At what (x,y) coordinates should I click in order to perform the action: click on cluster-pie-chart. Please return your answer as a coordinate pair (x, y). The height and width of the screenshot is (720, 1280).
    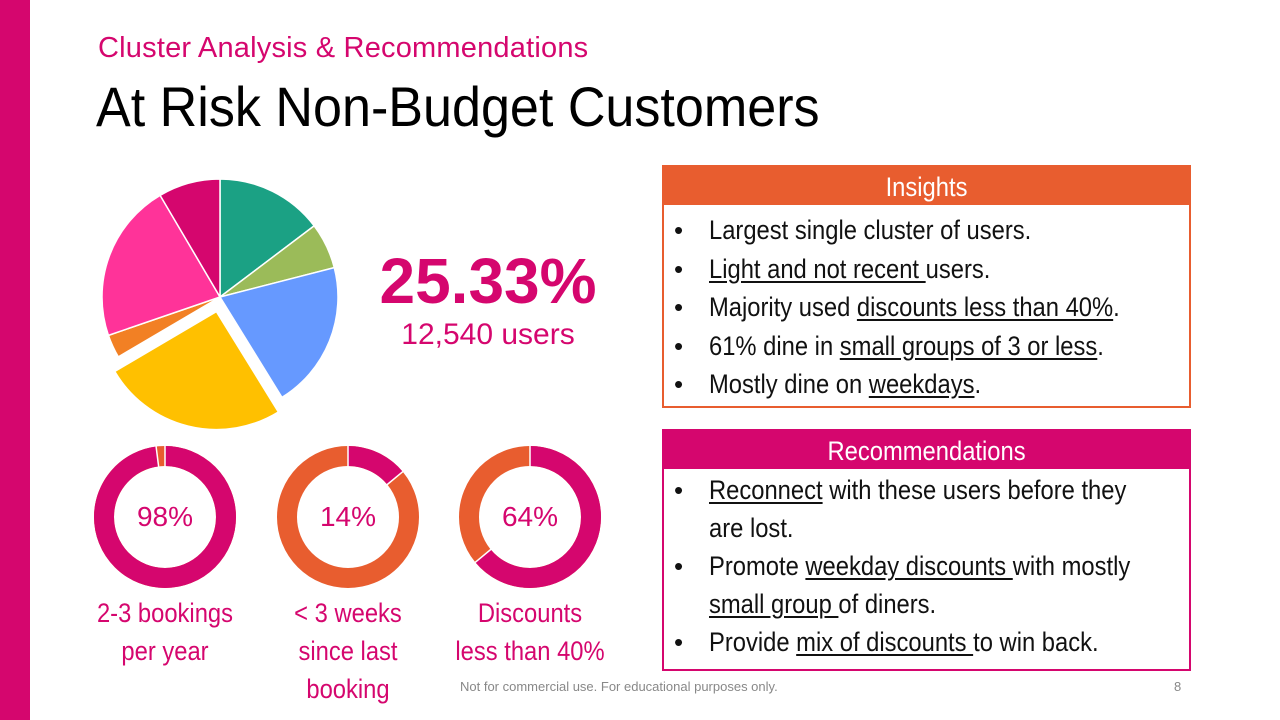
    Looking at the image, I should click on (220, 304).